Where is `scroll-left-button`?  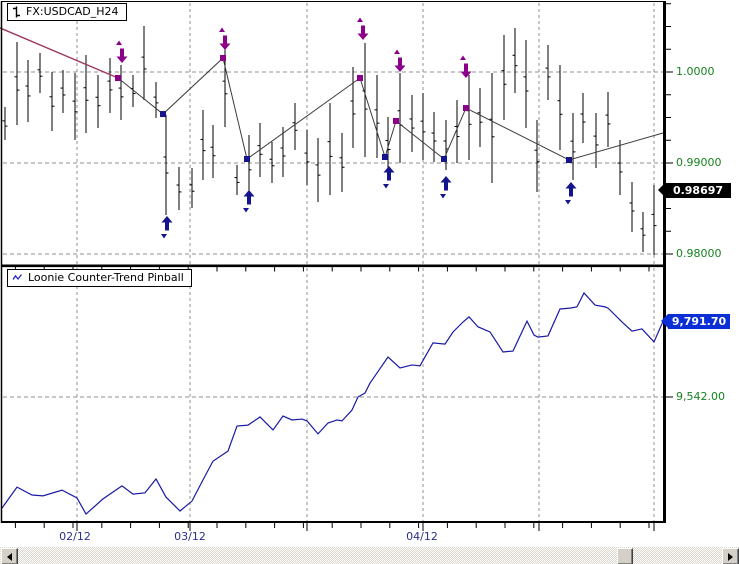
scroll-left-button is located at coordinates (9, 556).